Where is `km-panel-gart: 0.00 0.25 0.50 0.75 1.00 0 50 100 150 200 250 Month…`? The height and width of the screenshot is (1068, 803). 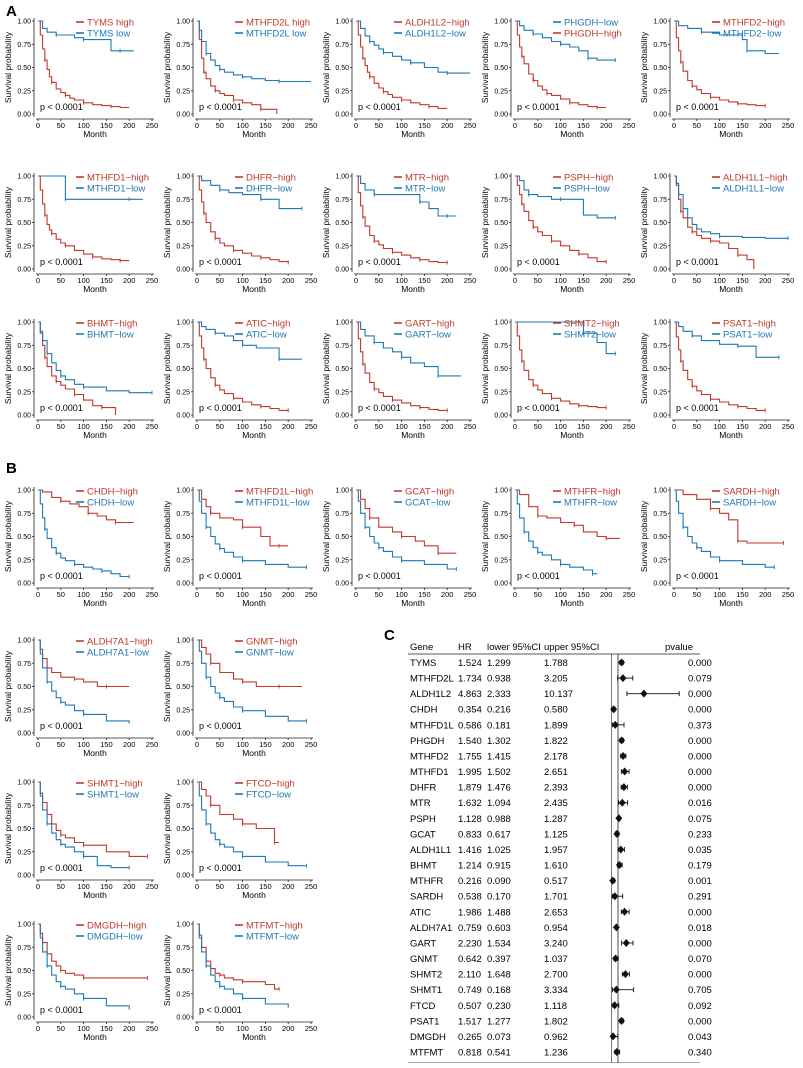
km-panel-gart: 0.00 0.25 0.50 0.75 1.00 0 50 100 150 200 250 Month… is located at coordinates (398, 380).